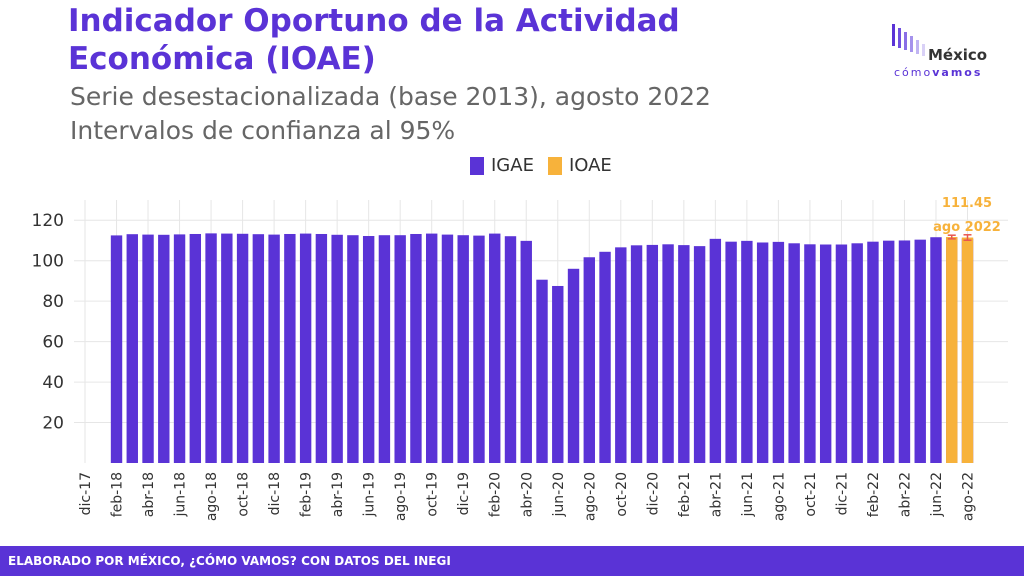 This screenshot has height=576, width=1024. I want to click on legend-item-igae: IGAE, so click(502, 165).